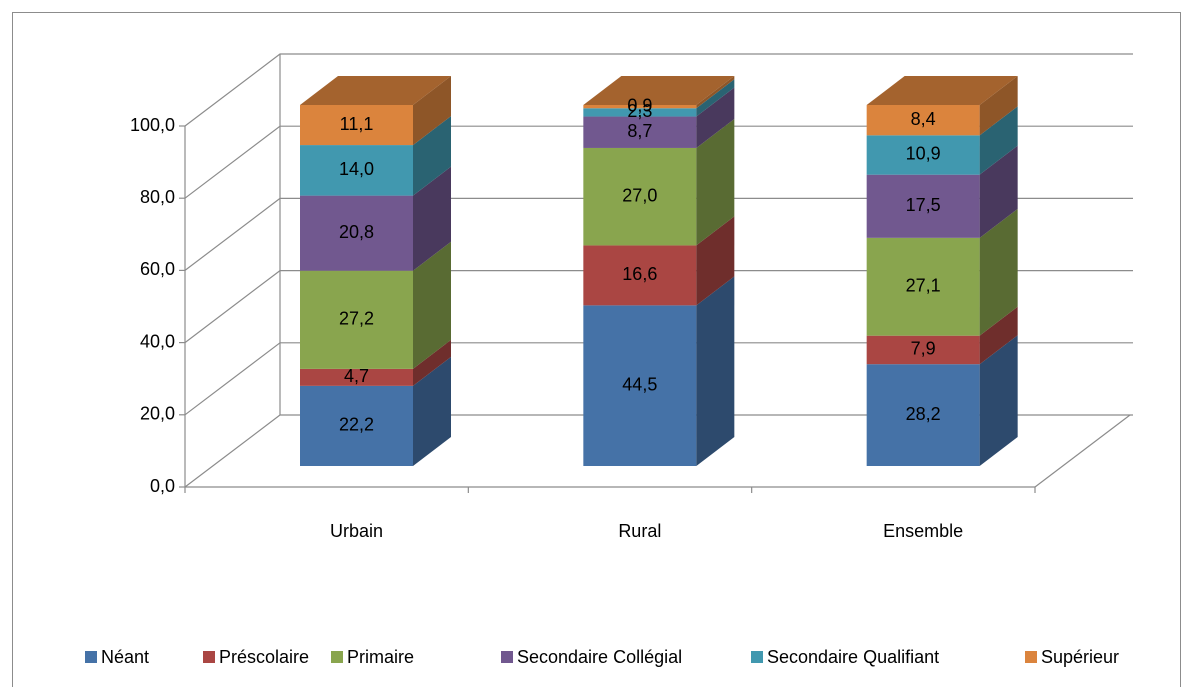 The height and width of the screenshot is (687, 1193). What do you see at coordinates (639, 531) in the screenshot?
I see `x-tick-label: Rural` at bounding box center [639, 531].